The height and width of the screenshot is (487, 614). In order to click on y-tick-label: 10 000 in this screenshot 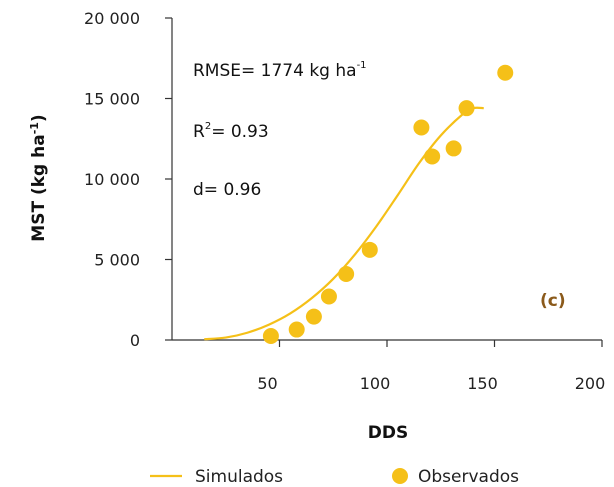, I will do `click(112, 179)`.